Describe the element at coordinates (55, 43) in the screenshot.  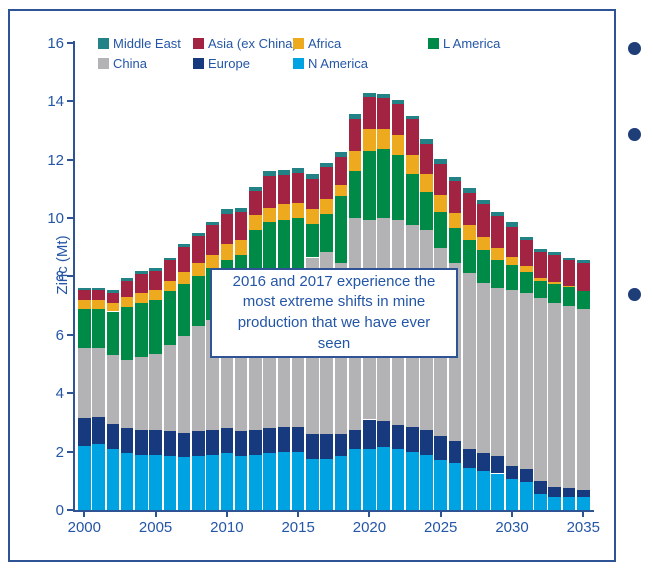
I see `y-tick-label: 16` at that location.